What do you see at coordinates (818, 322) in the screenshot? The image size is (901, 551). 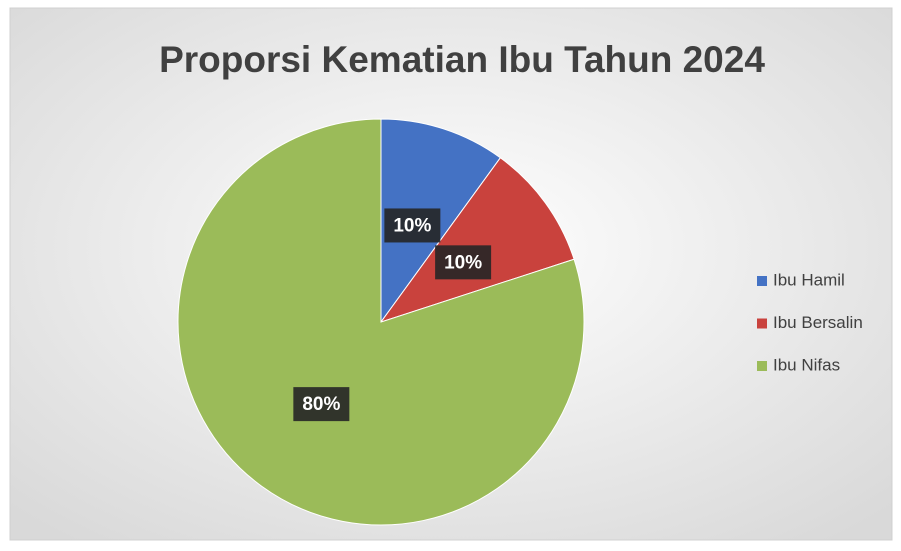 I see `legend-label: Ibu Bersalin` at bounding box center [818, 322].